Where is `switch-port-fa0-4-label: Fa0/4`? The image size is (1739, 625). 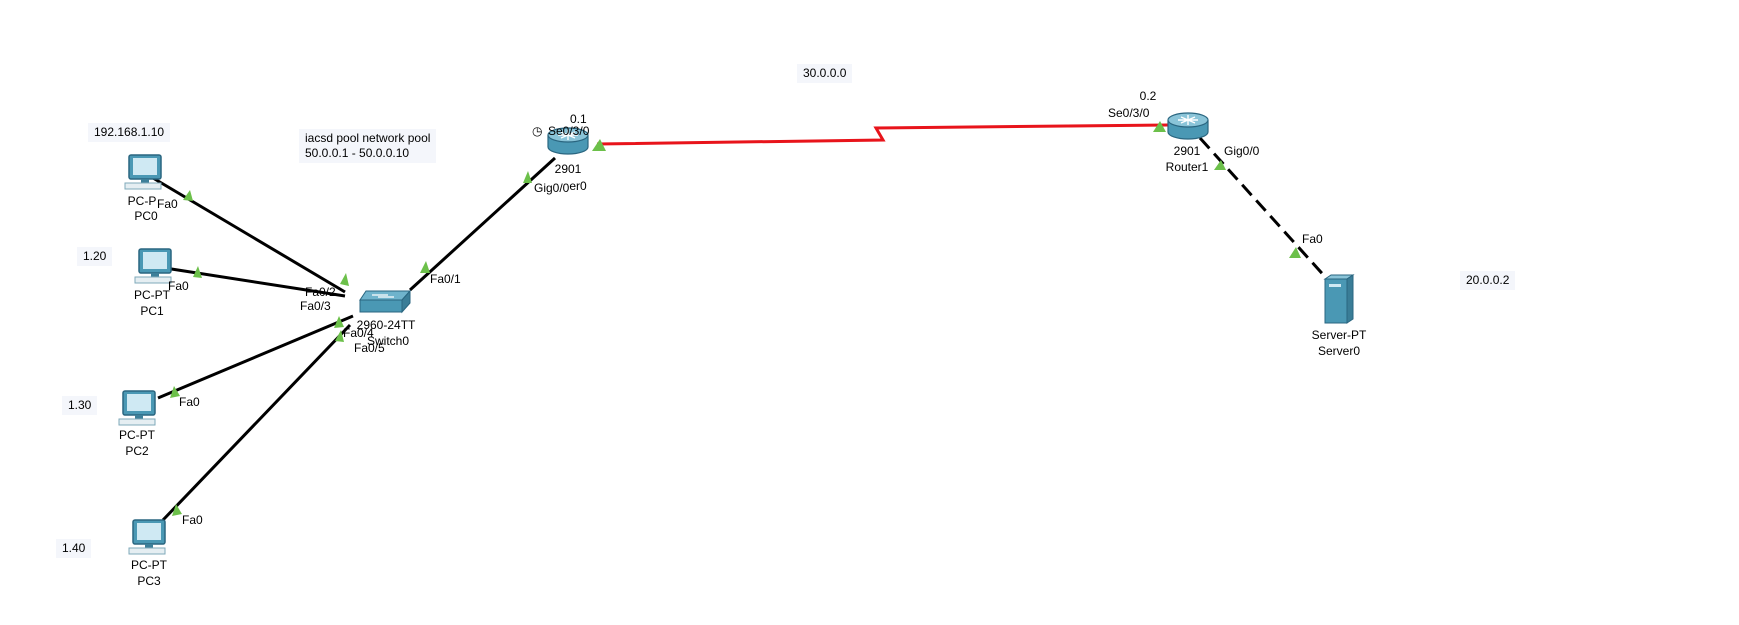
switch-port-fa0-4-label: Fa0/4 is located at coordinates (358, 333).